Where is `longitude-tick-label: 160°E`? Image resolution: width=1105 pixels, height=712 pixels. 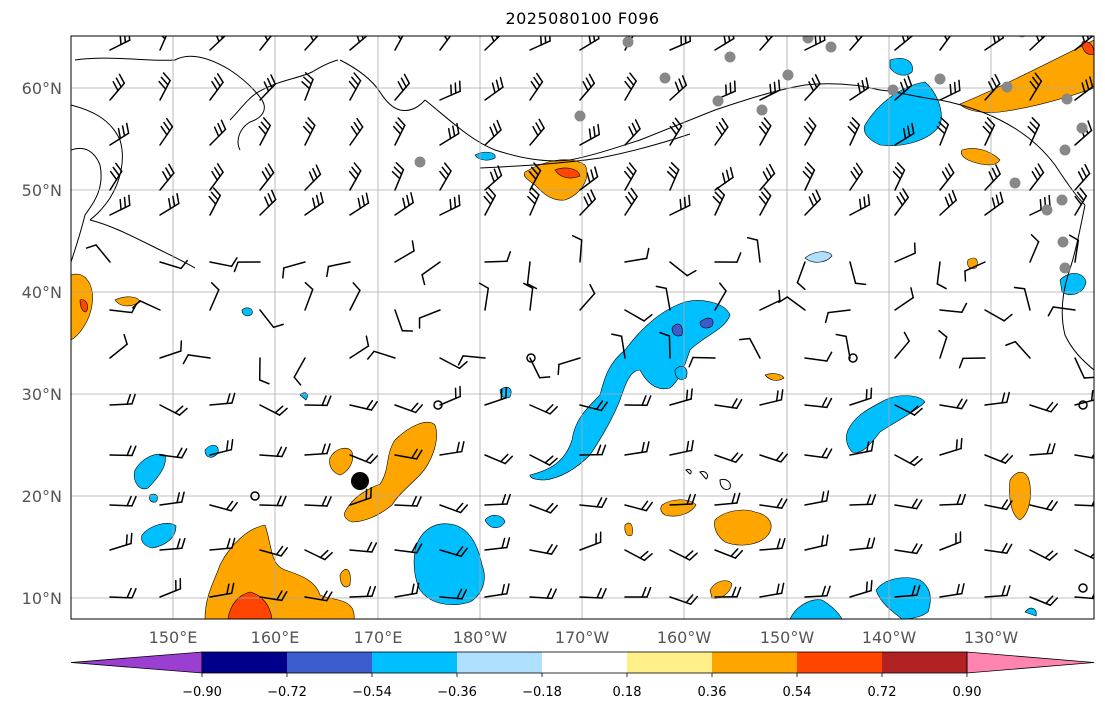
longitude-tick-label: 160°E is located at coordinates (275, 637).